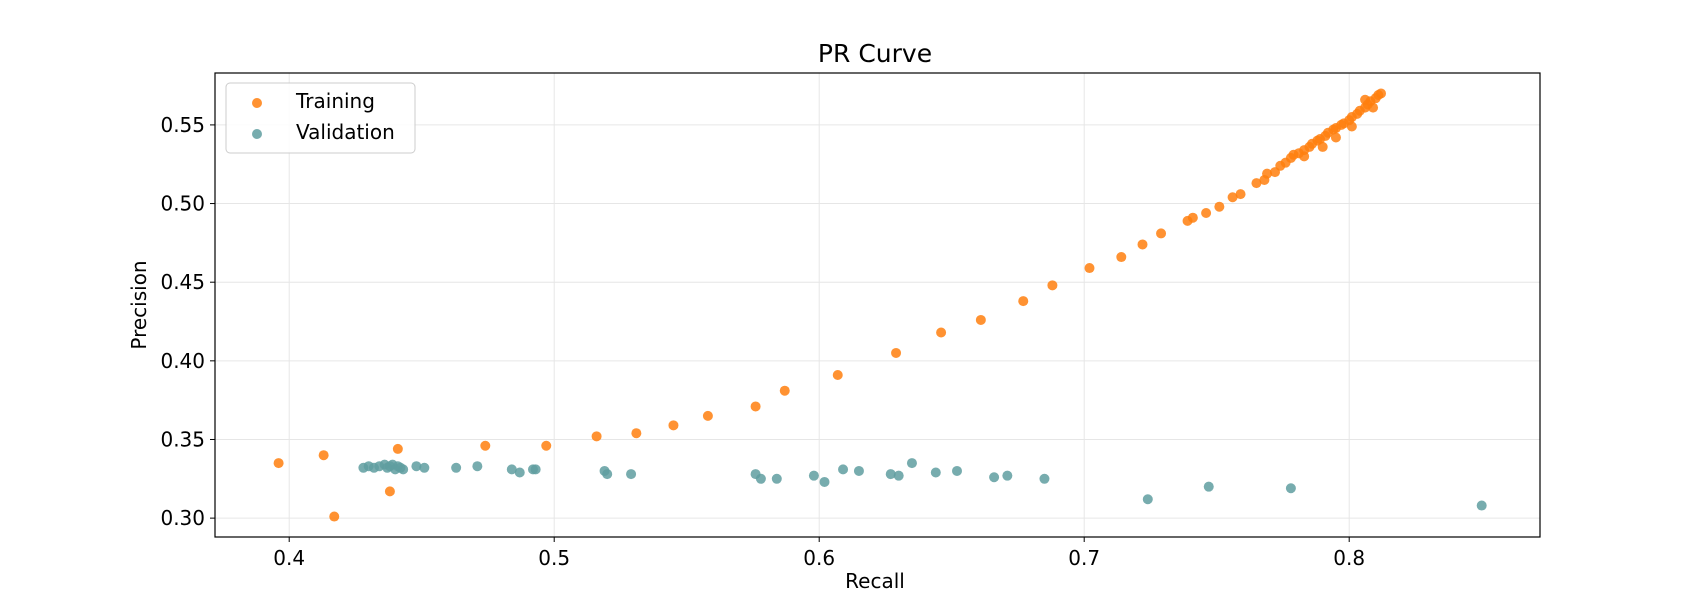 The image size is (1700, 600). I want to click on x-axis-ticks: 0.4 0.5 0.6 0.7 0.8, so click(819, 553).